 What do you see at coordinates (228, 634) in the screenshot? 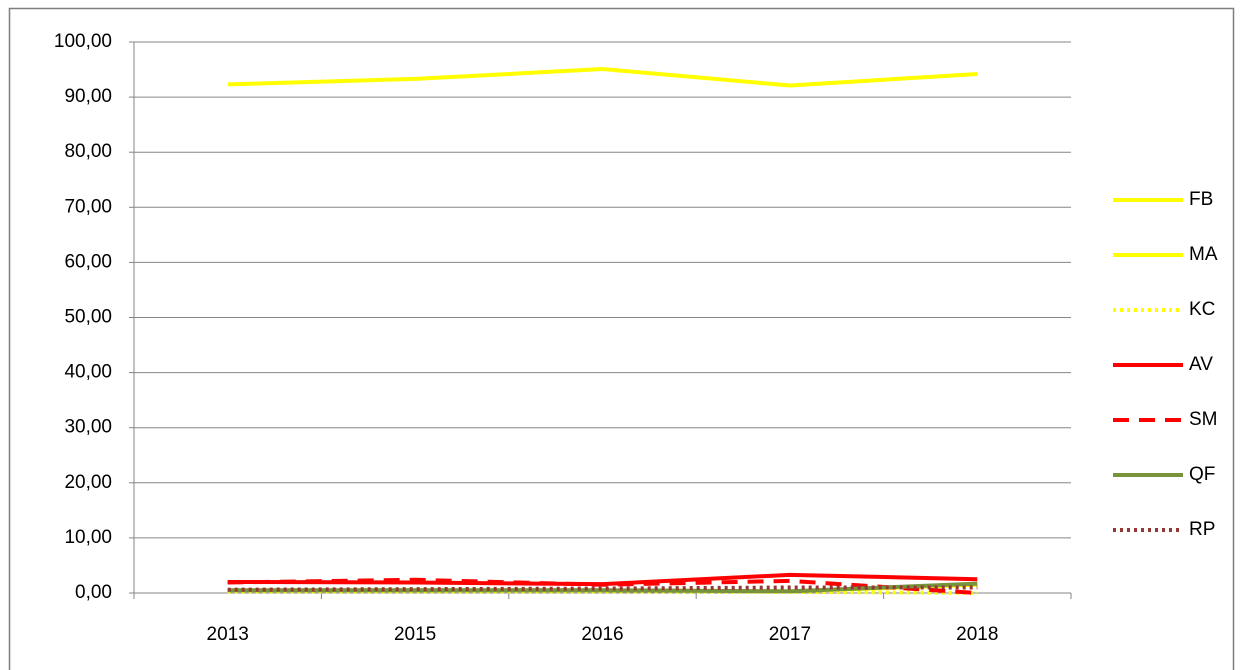
I see `x-tick-label: 2013` at bounding box center [228, 634].